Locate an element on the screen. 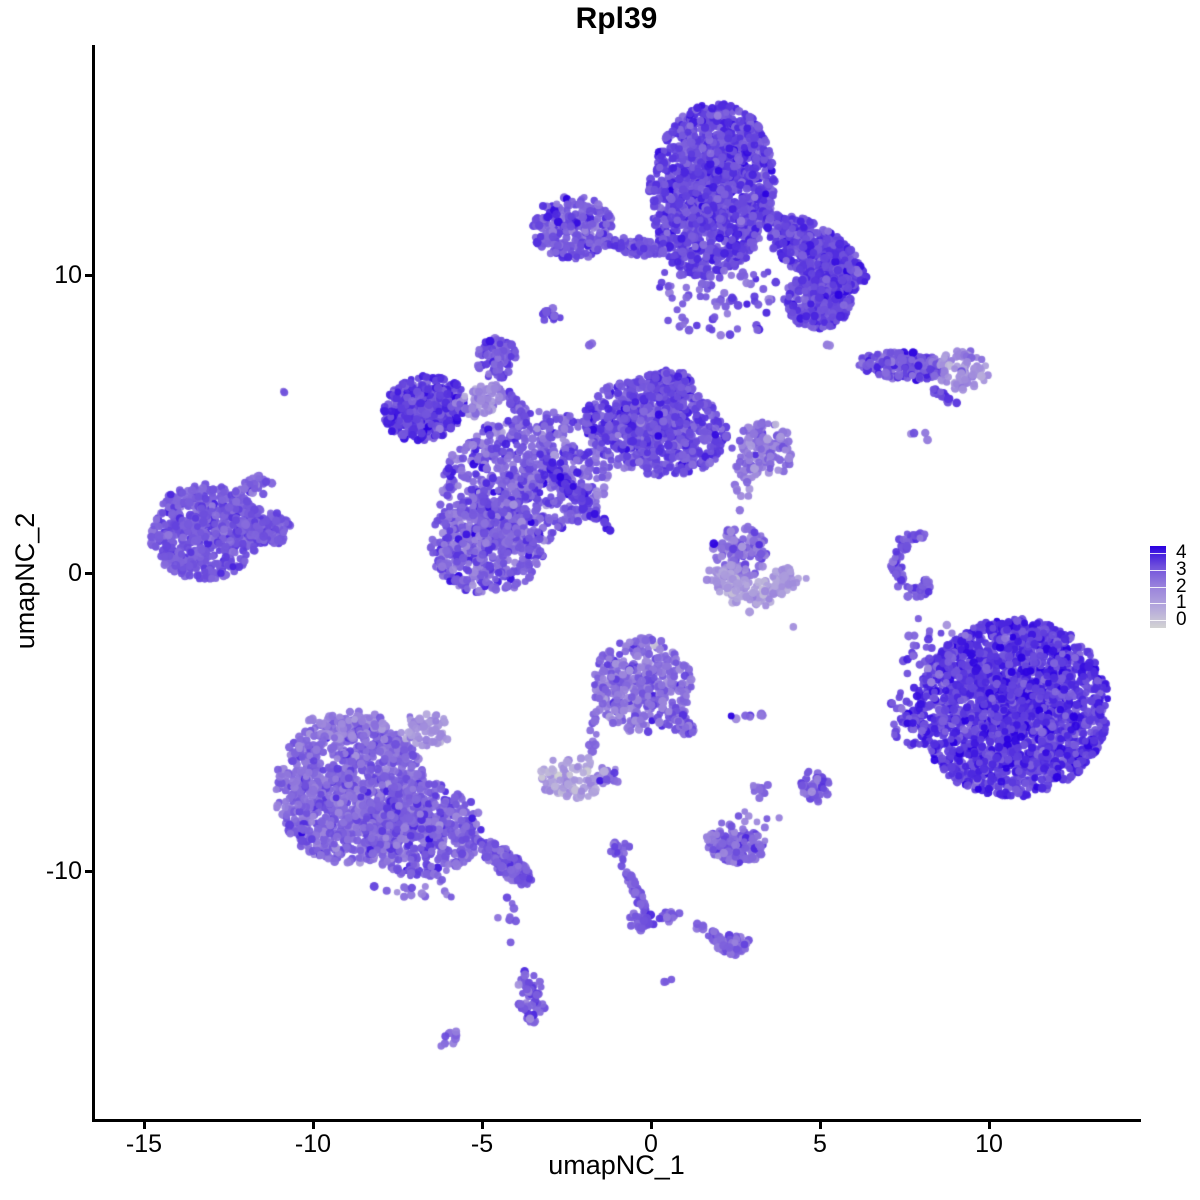  x-tick-label: 0 is located at coordinates (651, 1144).